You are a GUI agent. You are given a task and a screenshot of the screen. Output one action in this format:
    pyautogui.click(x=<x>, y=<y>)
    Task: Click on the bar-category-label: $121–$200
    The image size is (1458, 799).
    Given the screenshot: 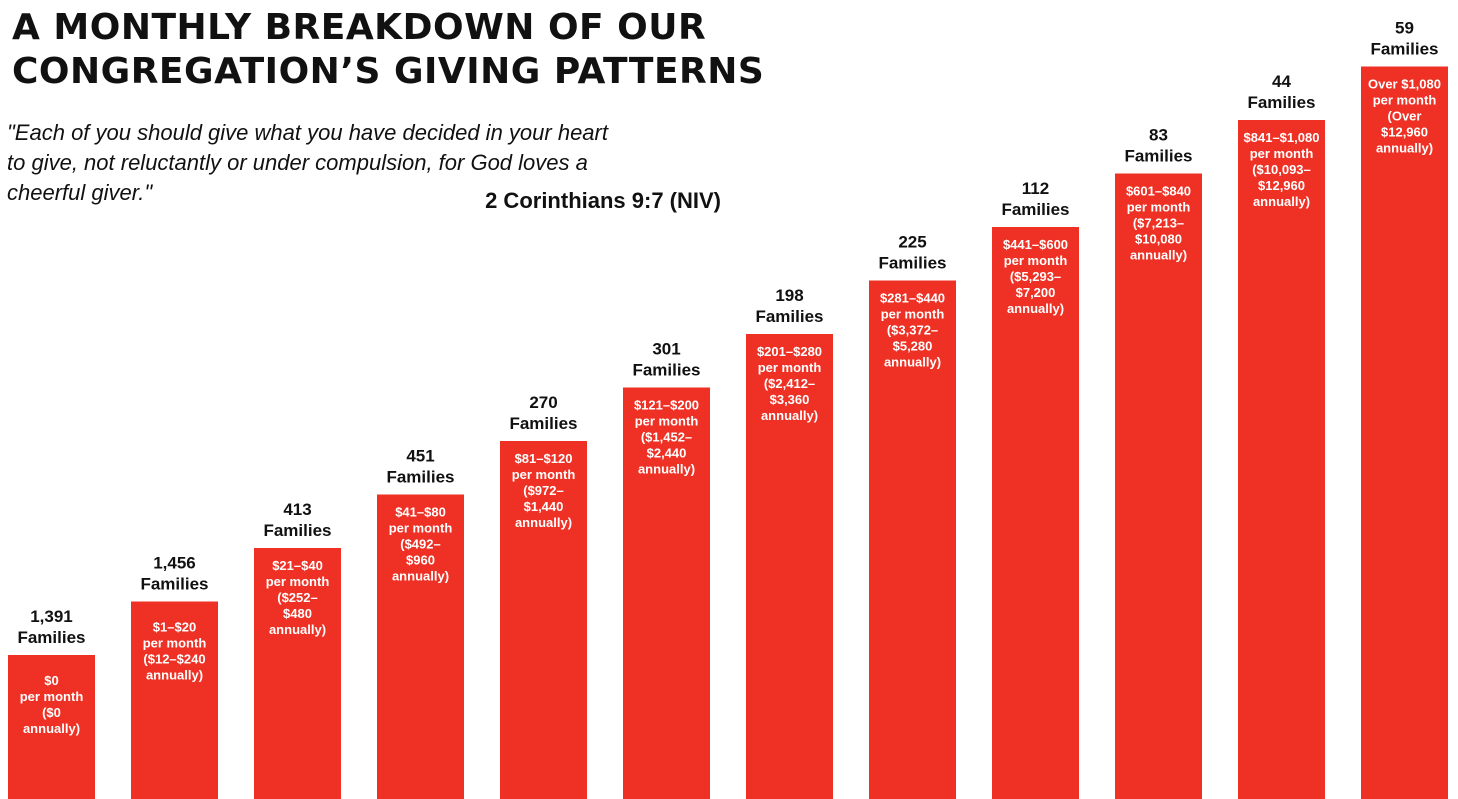 What is the action you would take?
    pyautogui.click(x=666, y=405)
    